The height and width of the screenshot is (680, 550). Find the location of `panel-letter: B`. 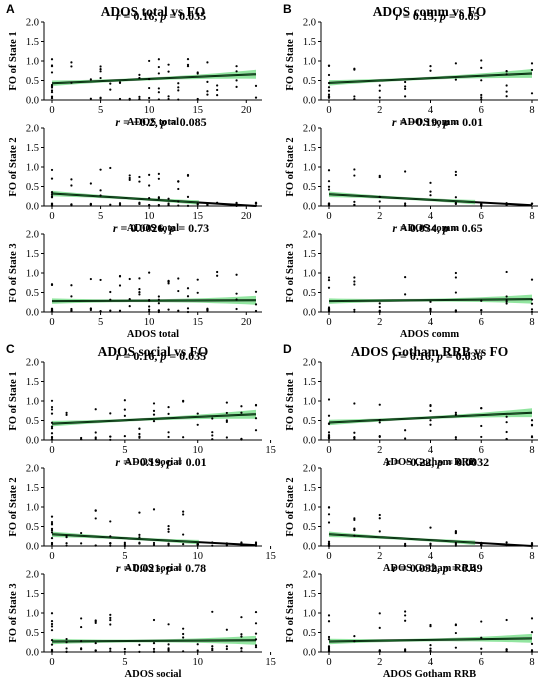

panel-letter: B is located at coordinates (287, 9).